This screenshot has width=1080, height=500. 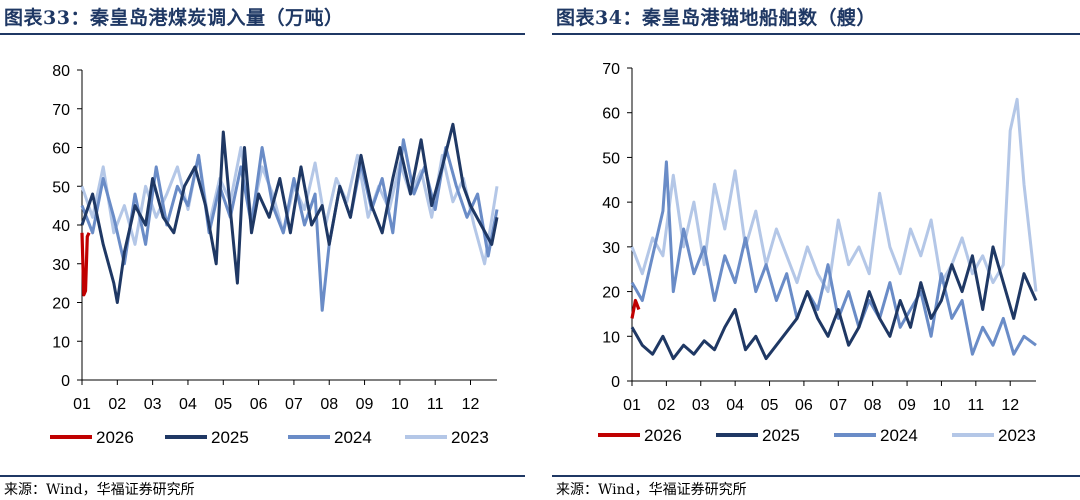 I want to click on chart-title: 图表33：秦皇岛港煤炭调入量（万吨）, so click(x=174, y=18).